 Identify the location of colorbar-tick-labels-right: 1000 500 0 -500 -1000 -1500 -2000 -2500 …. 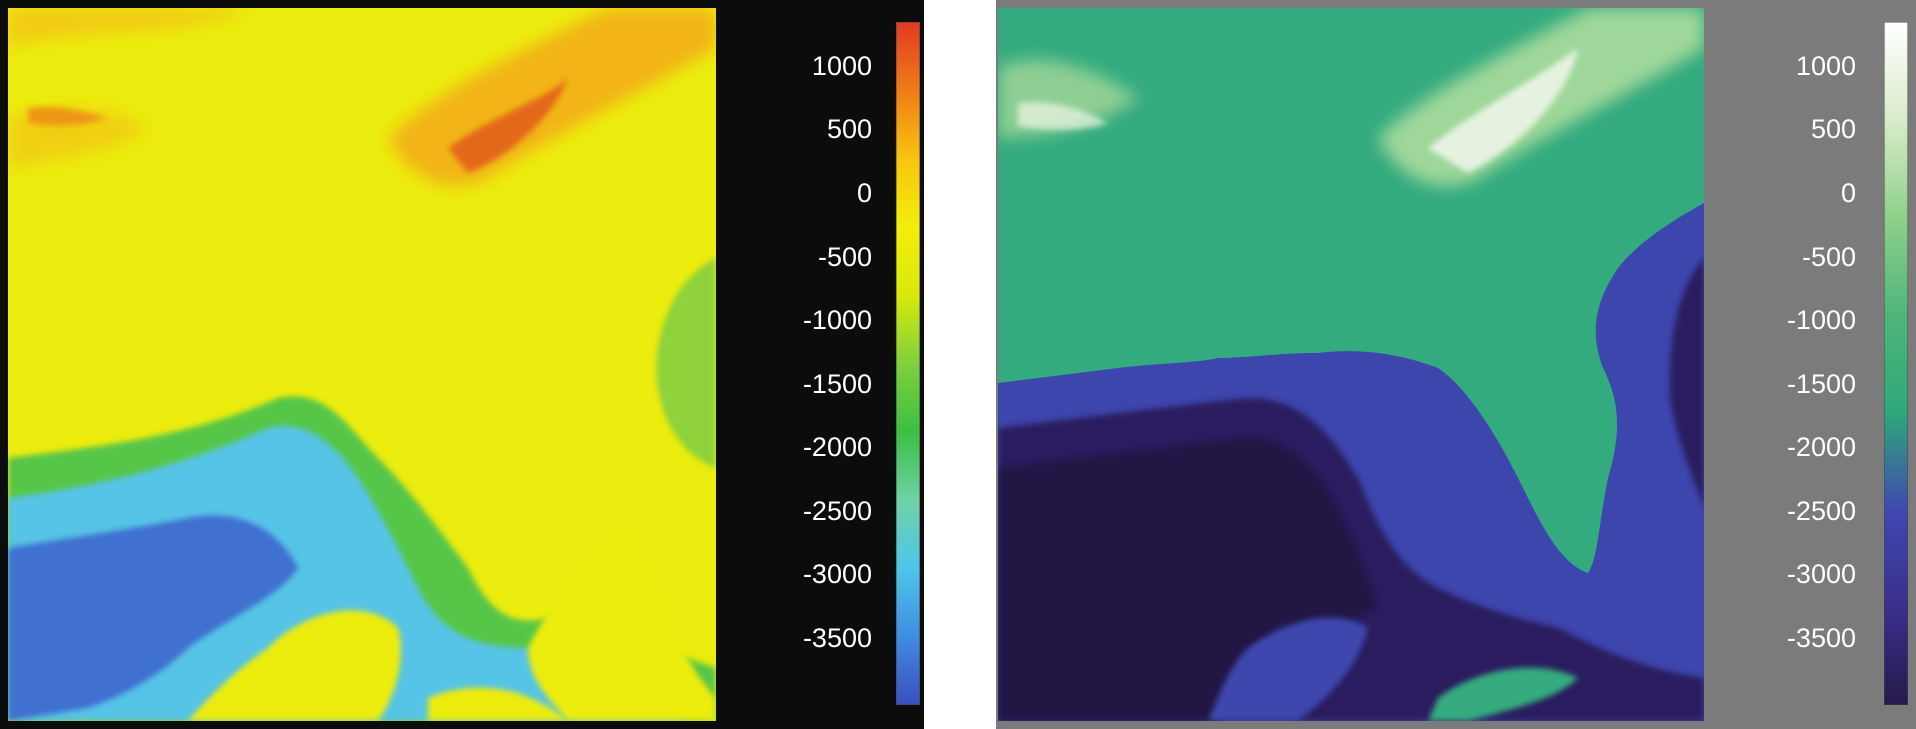
(1796, 364).